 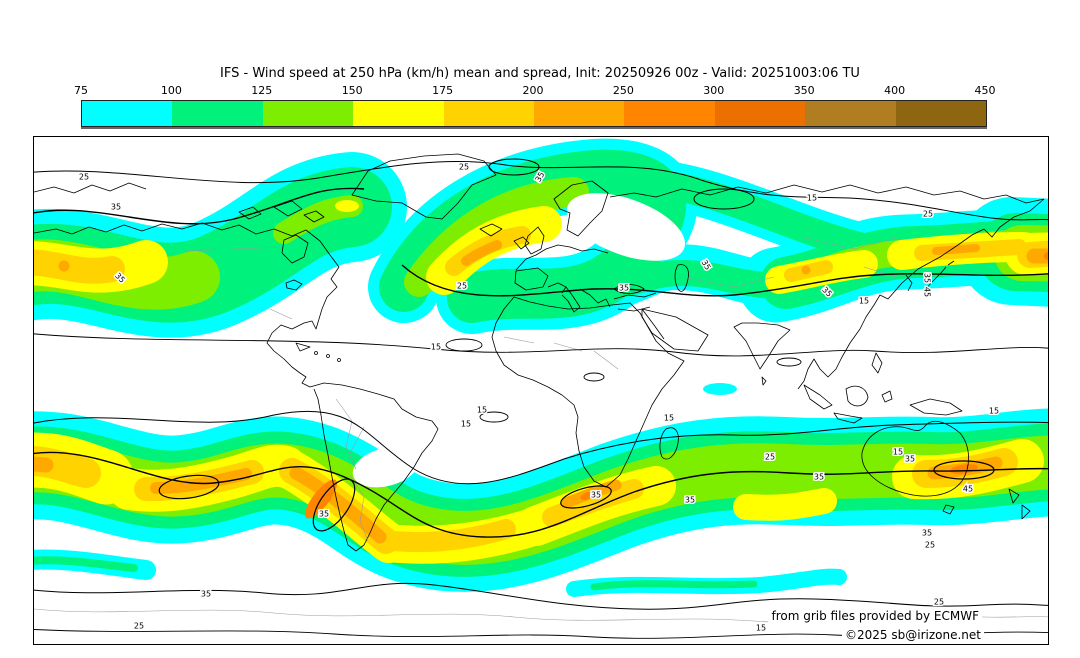 I want to click on colorbar-tick: 250, so click(x=623, y=90).